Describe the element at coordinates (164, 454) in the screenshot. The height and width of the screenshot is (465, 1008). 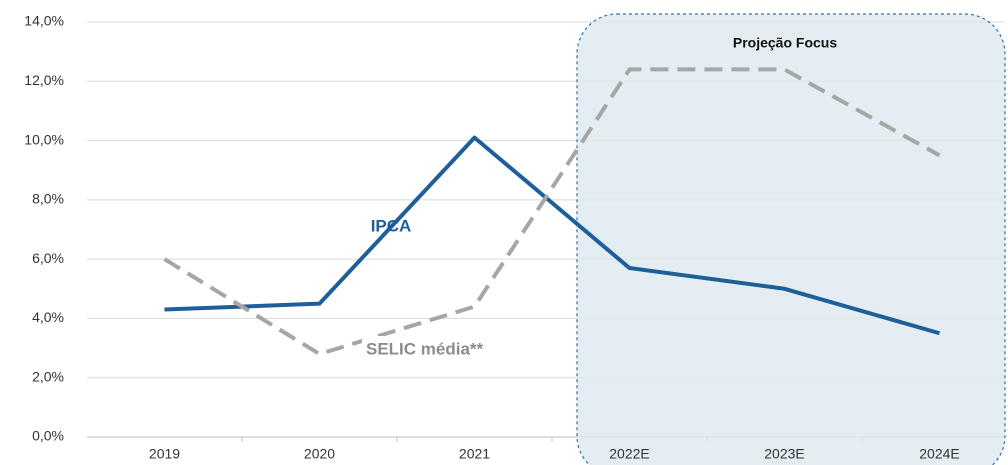
I see `x-tick-label: 2019` at that location.